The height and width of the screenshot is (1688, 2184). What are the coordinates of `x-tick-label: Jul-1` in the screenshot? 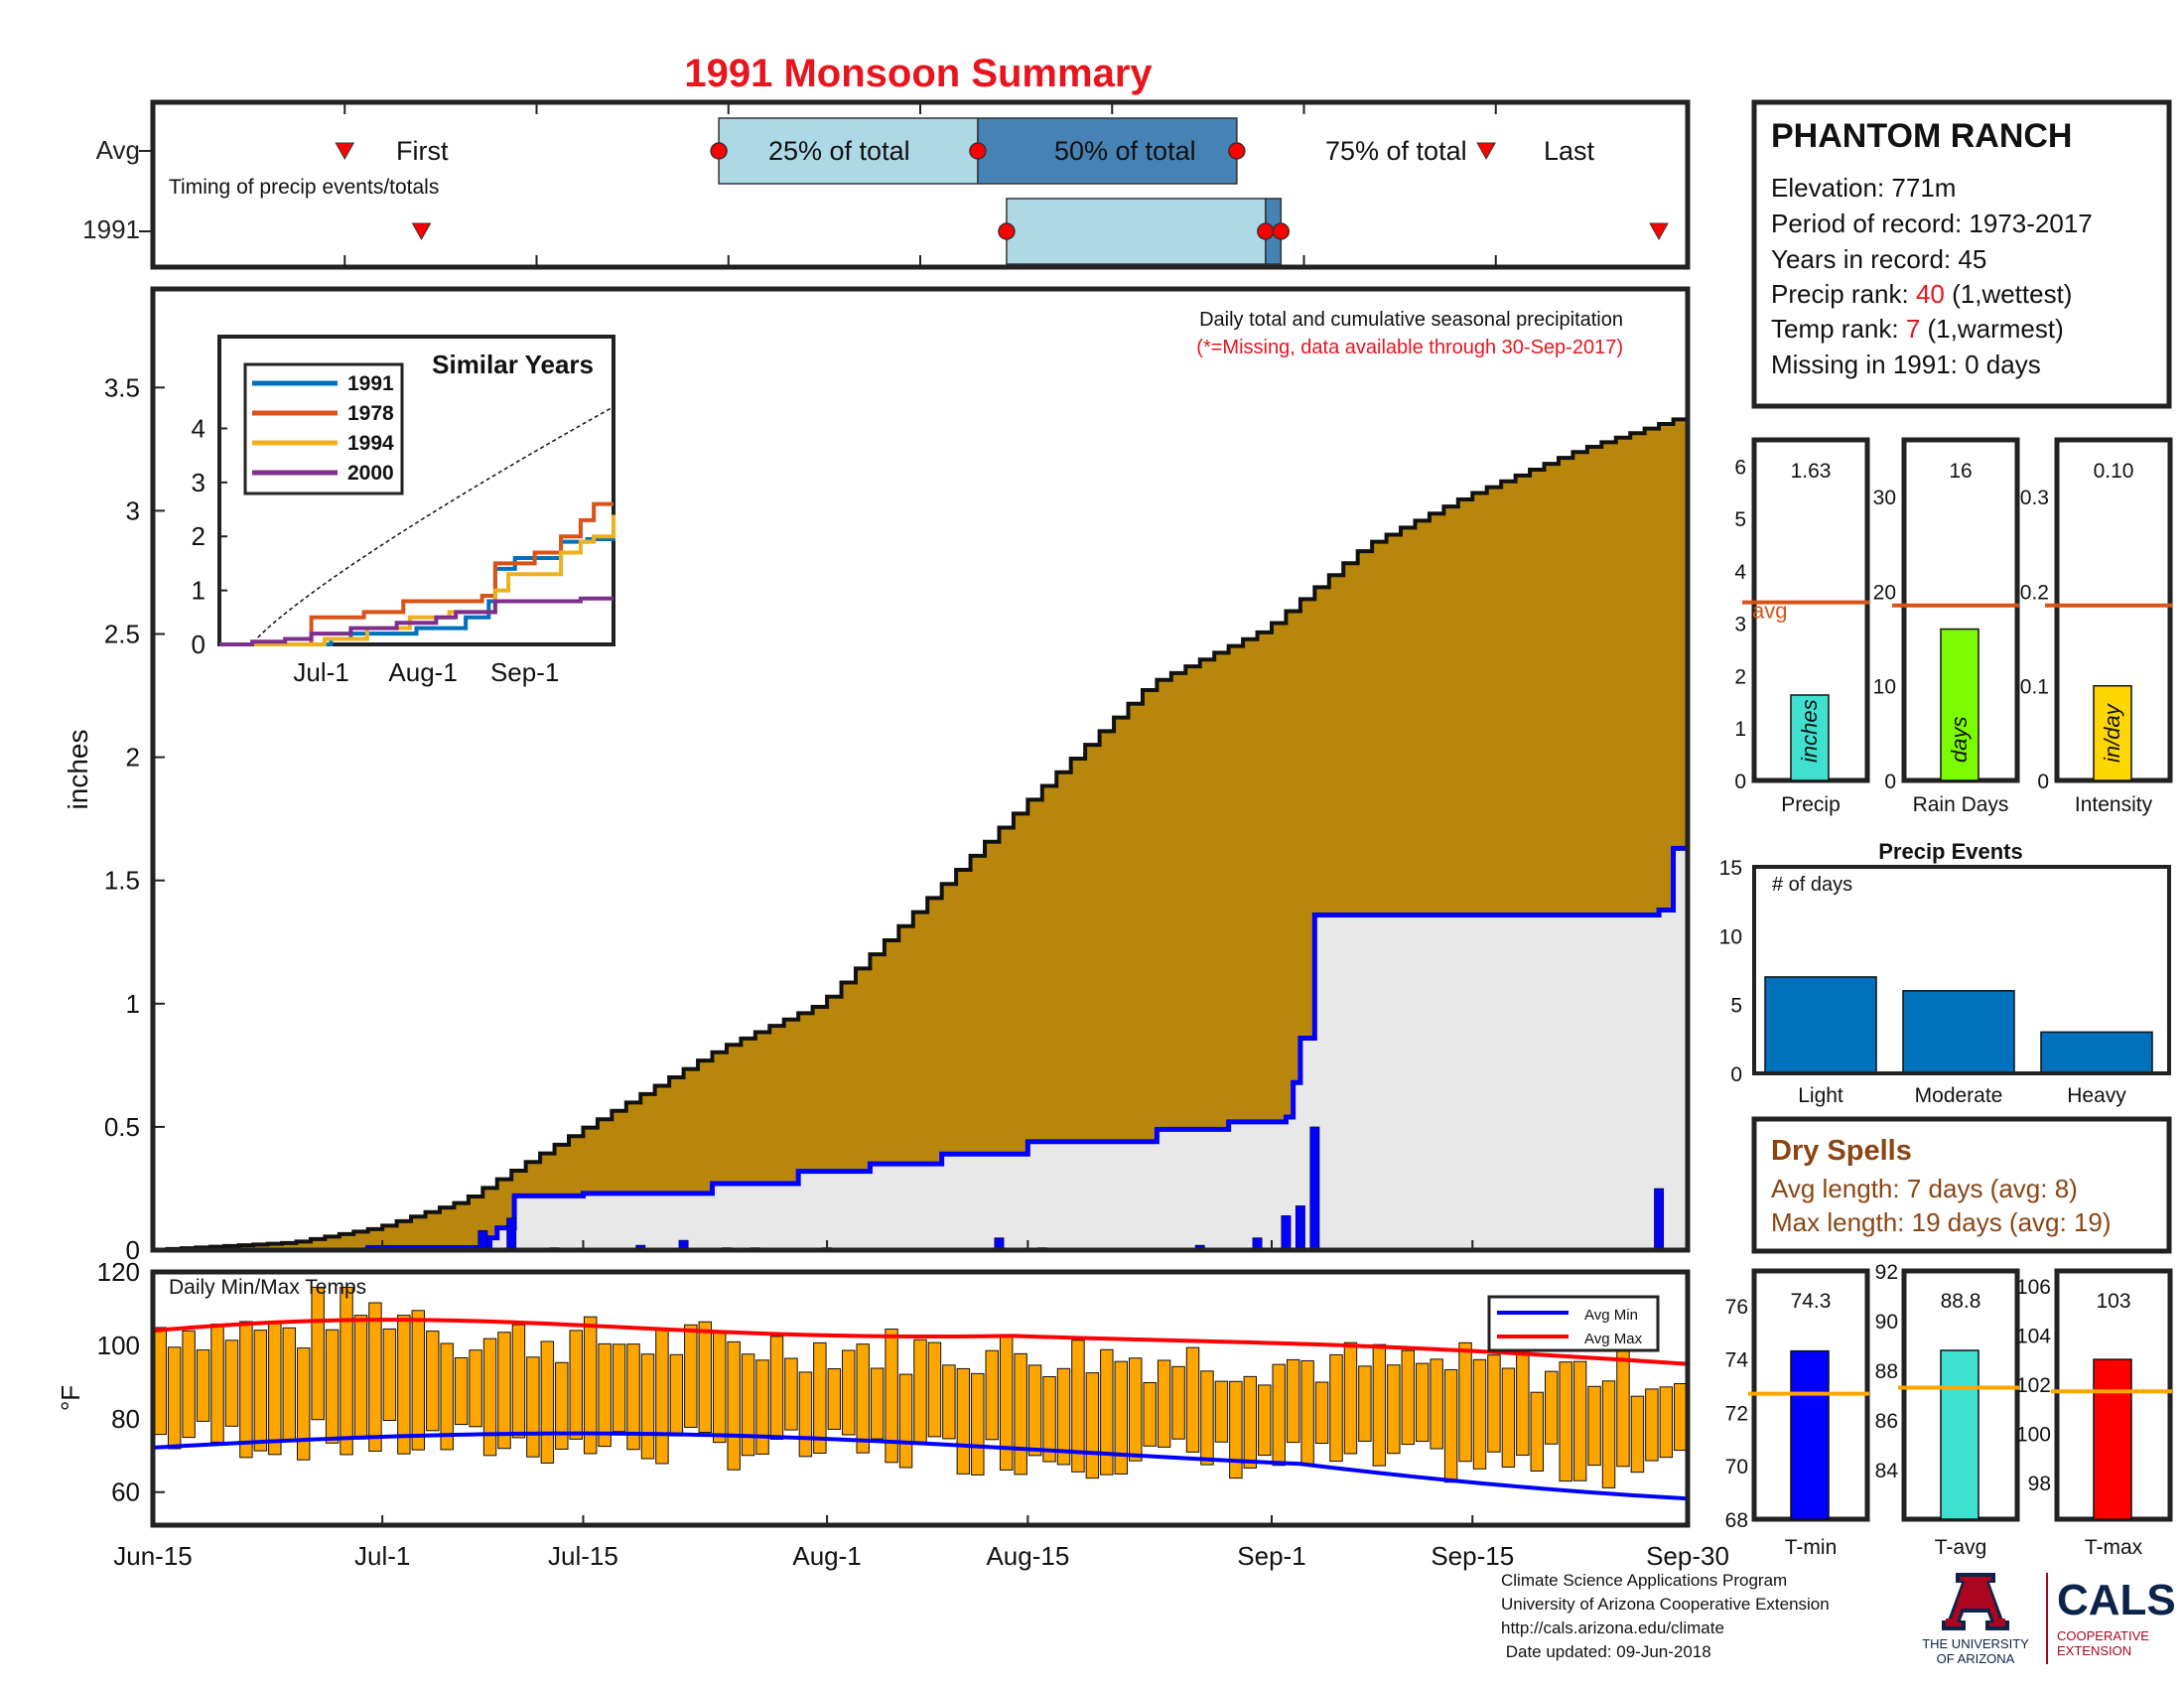 It's located at (382, 1556).